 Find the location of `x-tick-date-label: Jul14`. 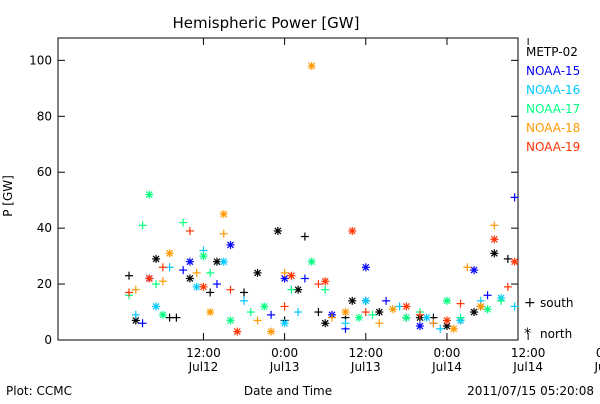

x-tick-date-label: Jul14 is located at coordinates (446, 367).